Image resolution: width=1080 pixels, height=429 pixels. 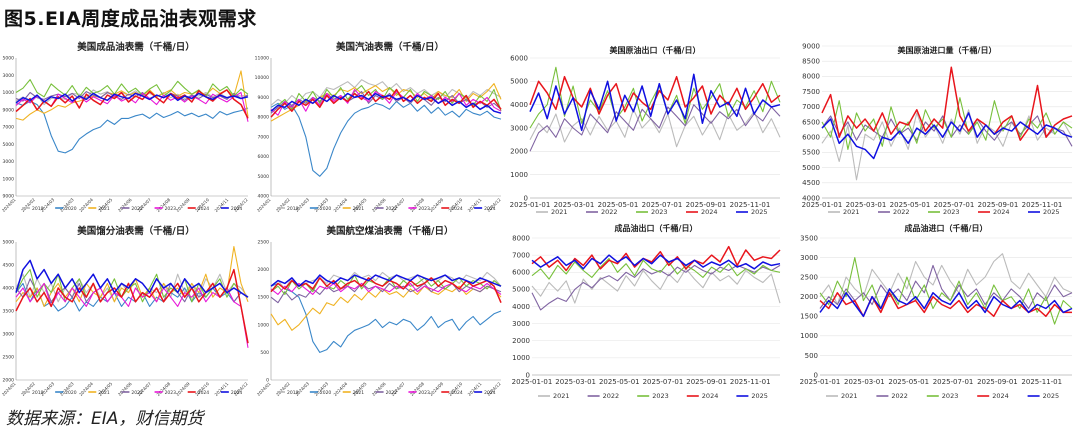 I want to click on y-tick-label: 3500, so click(x=809, y=238).